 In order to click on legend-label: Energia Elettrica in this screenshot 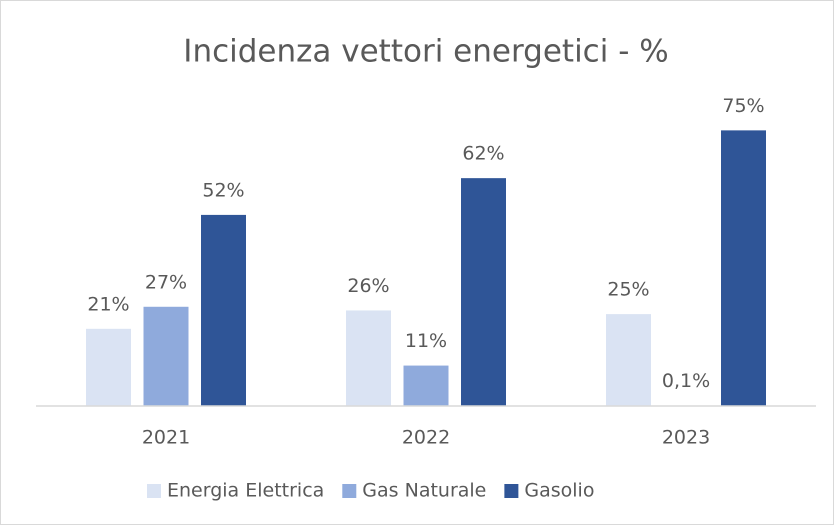, I will do `click(245, 491)`.